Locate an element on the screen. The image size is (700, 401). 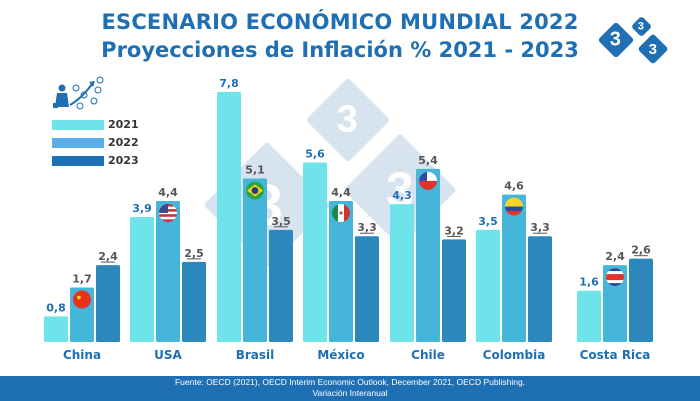
legend-label-2023: 2023 is located at coordinates (123, 160).